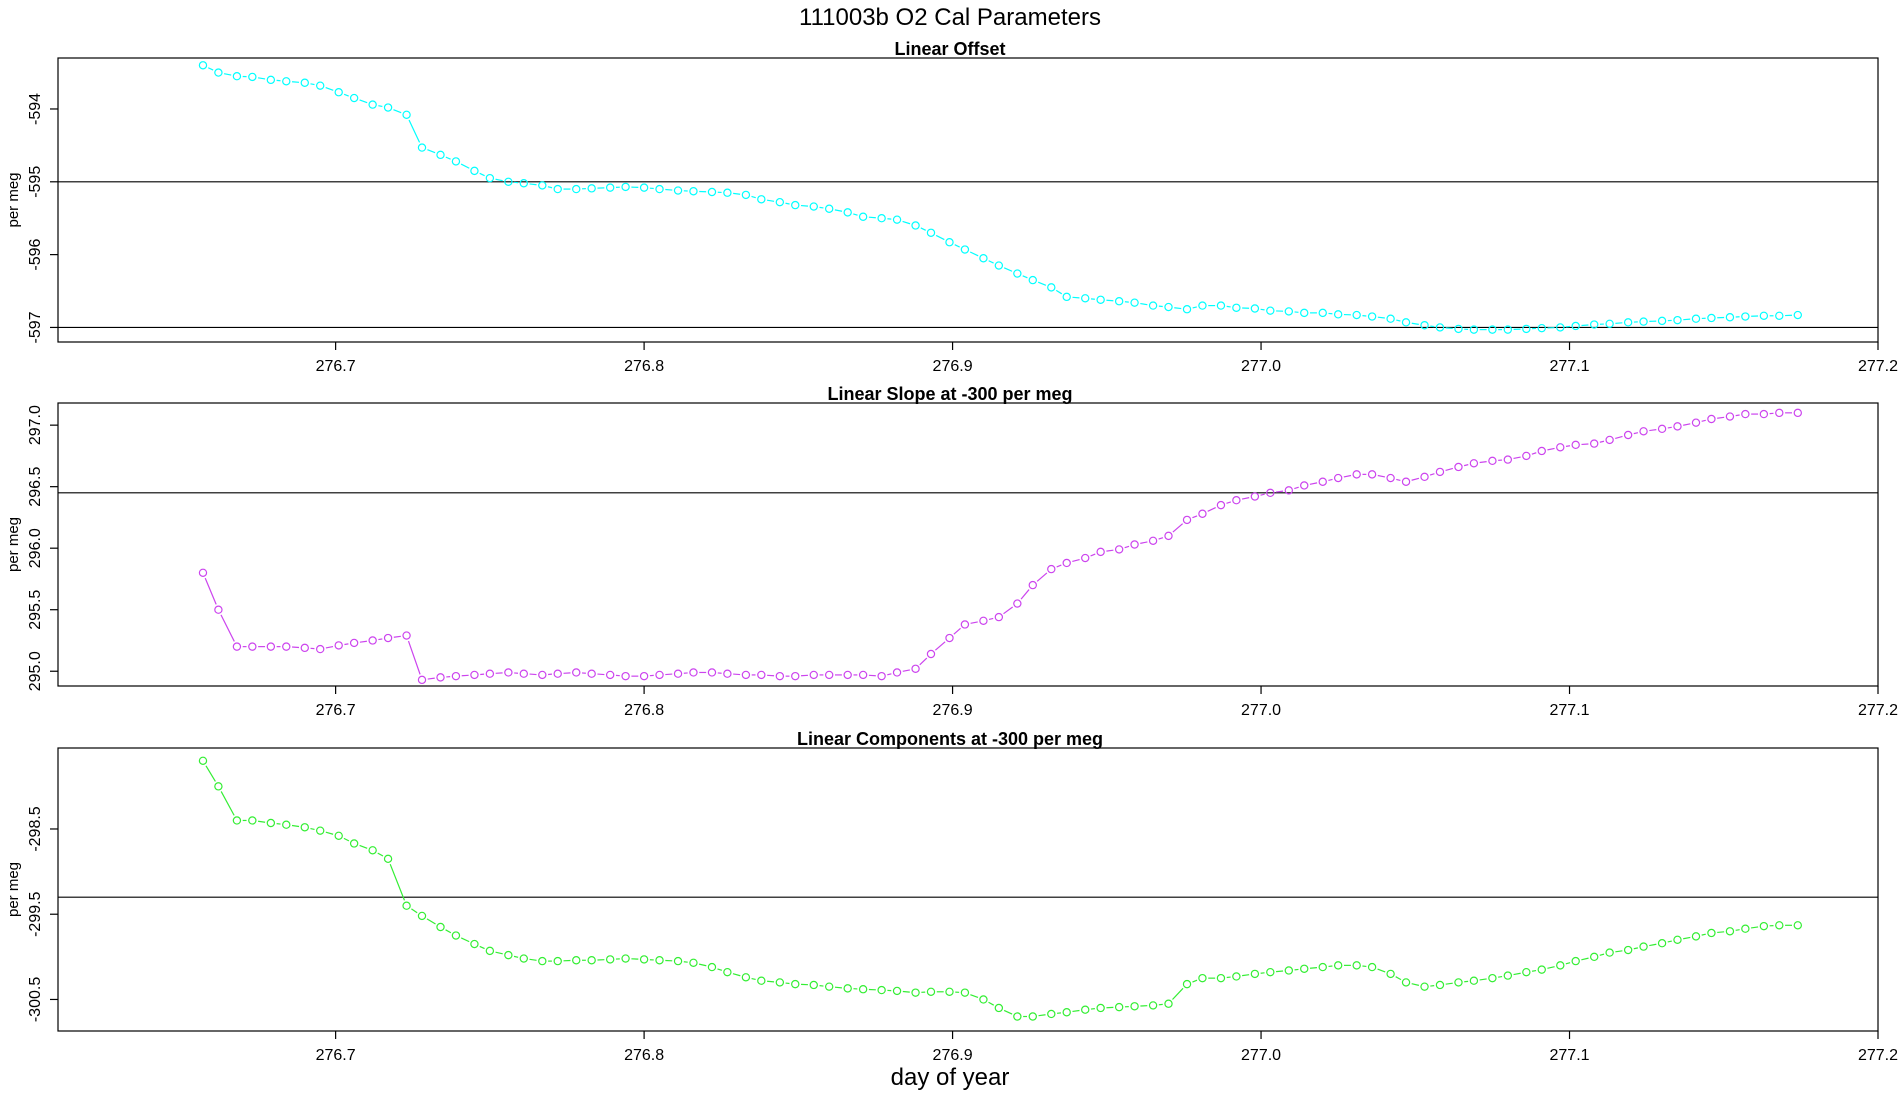 This screenshot has height=1100, width=1900. Describe the element at coordinates (1261, 366) in the screenshot. I see `x-tick-label: 277.0` at that location.